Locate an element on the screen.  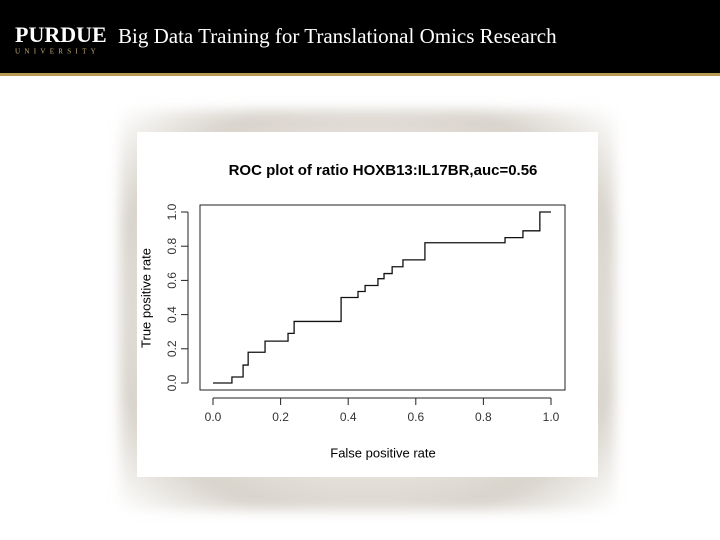
logo: PURDUE is located at coordinates (61, 34).